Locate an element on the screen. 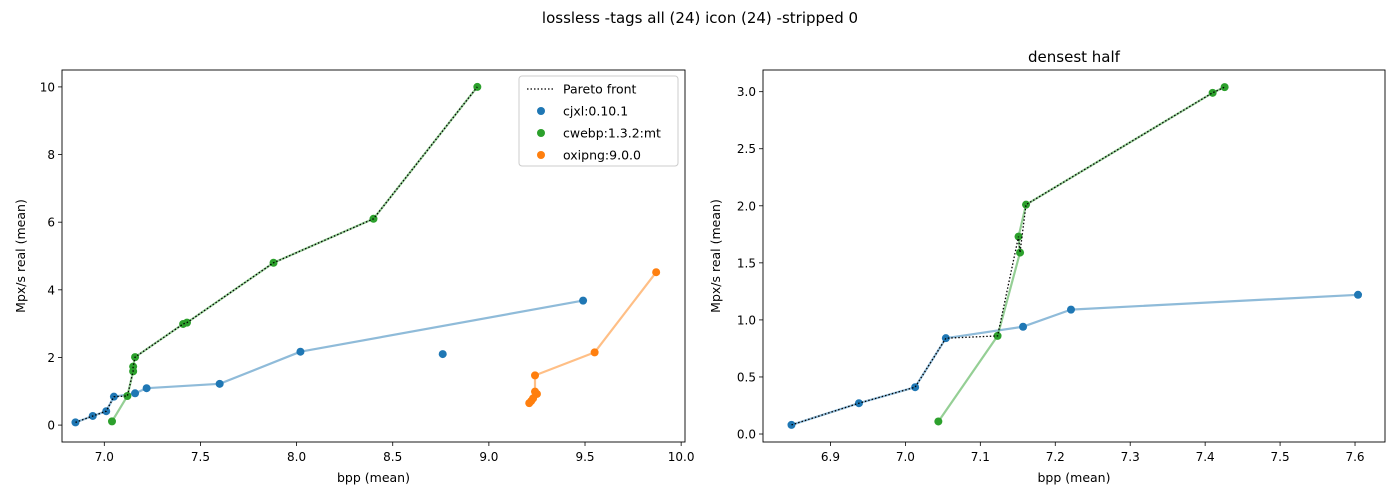 The image size is (1400, 500). x-tick-label: 7.4 is located at coordinates (1205, 457).